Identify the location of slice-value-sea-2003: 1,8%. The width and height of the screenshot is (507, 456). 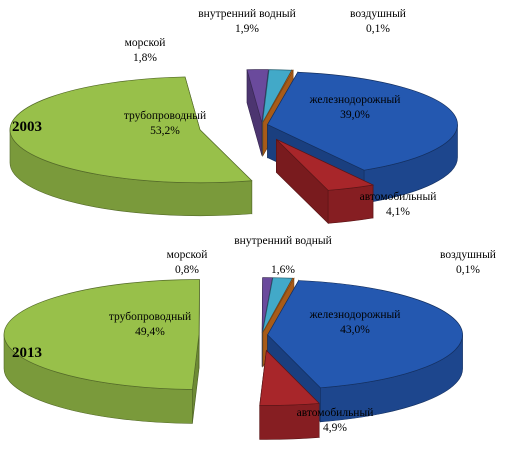
(145, 58).